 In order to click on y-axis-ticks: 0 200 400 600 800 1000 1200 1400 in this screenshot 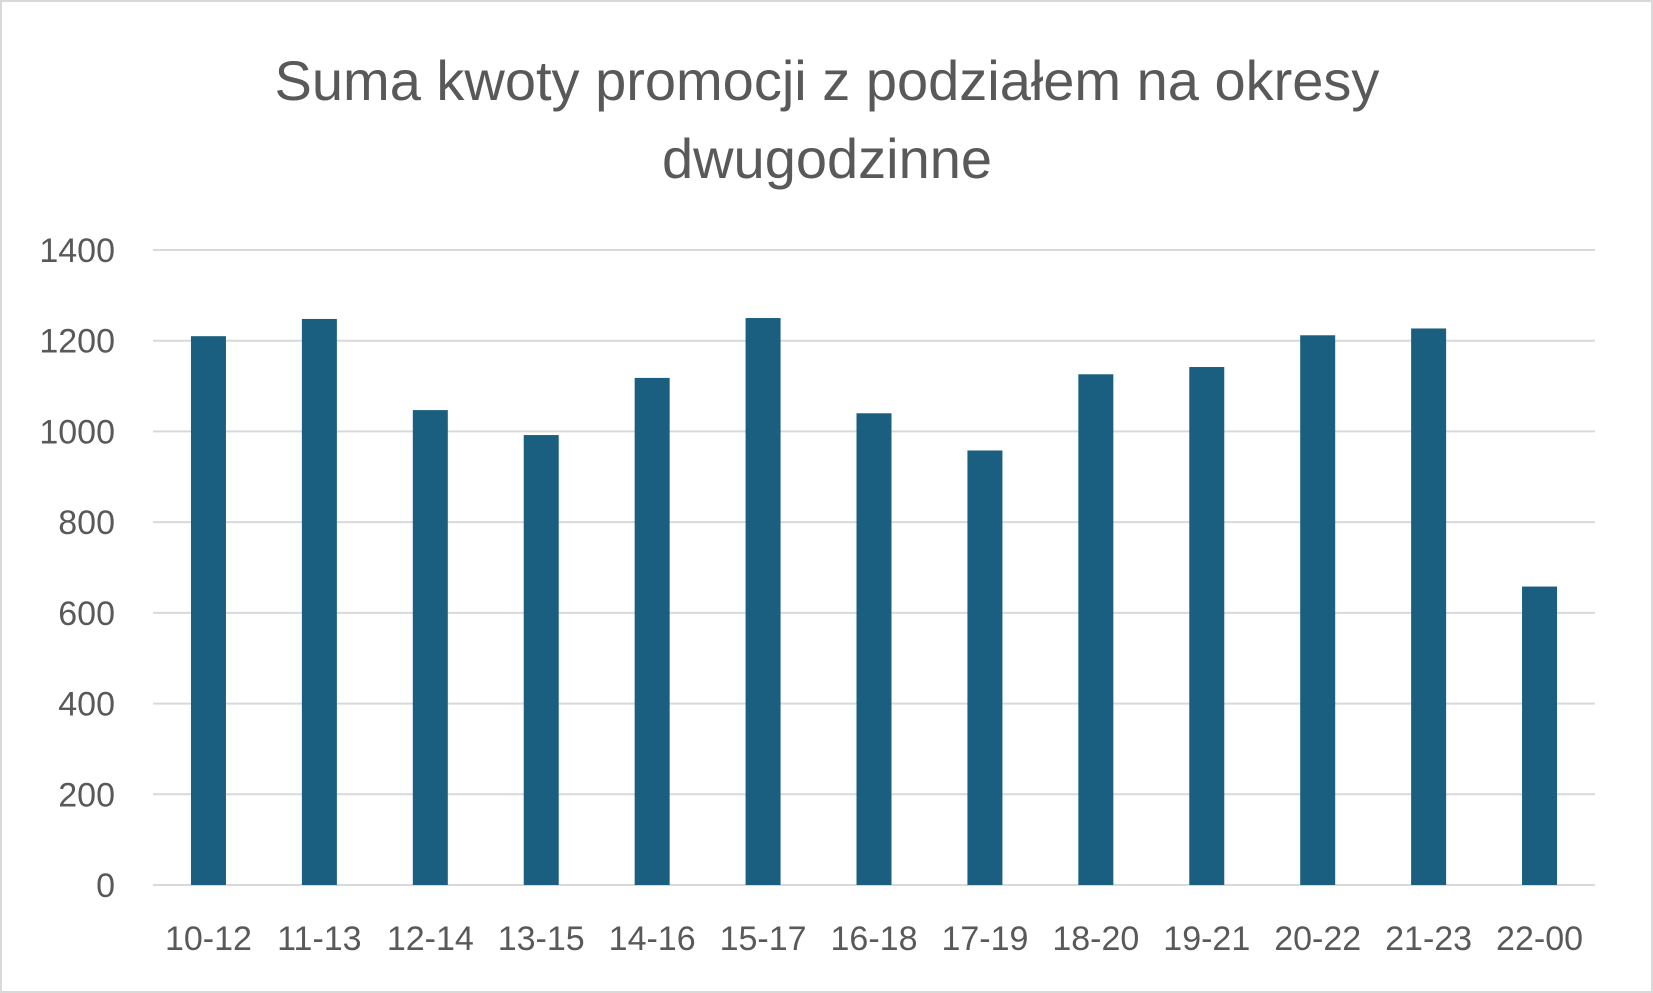, I will do `click(77, 568)`.